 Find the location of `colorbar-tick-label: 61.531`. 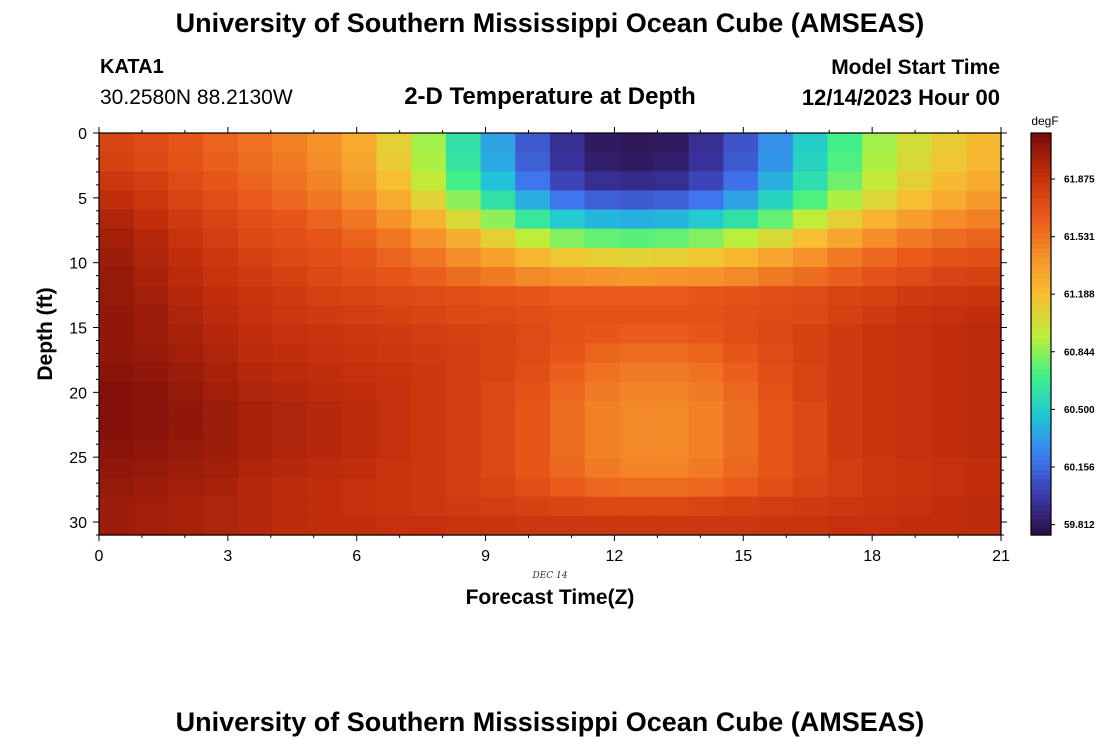

colorbar-tick-label: 61.531 is located at coordinates (1079, 237).